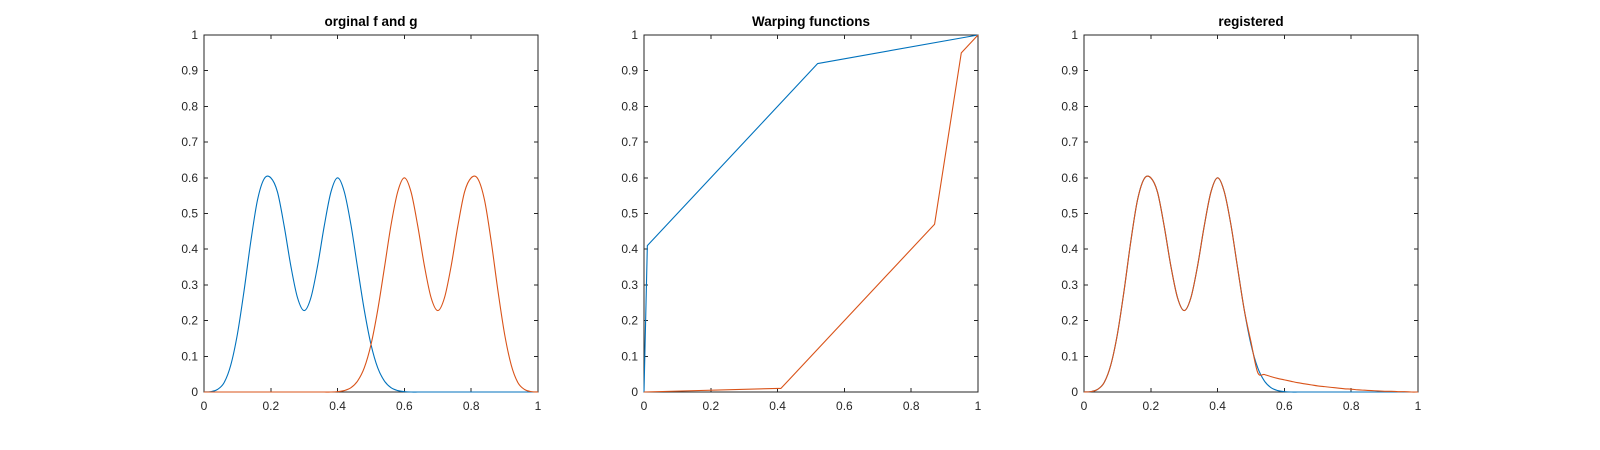  What do you see at coordinates (371, 21) in the screenshot?
I see `panel-title: orginal f and g` at bounding box center [371, 21].